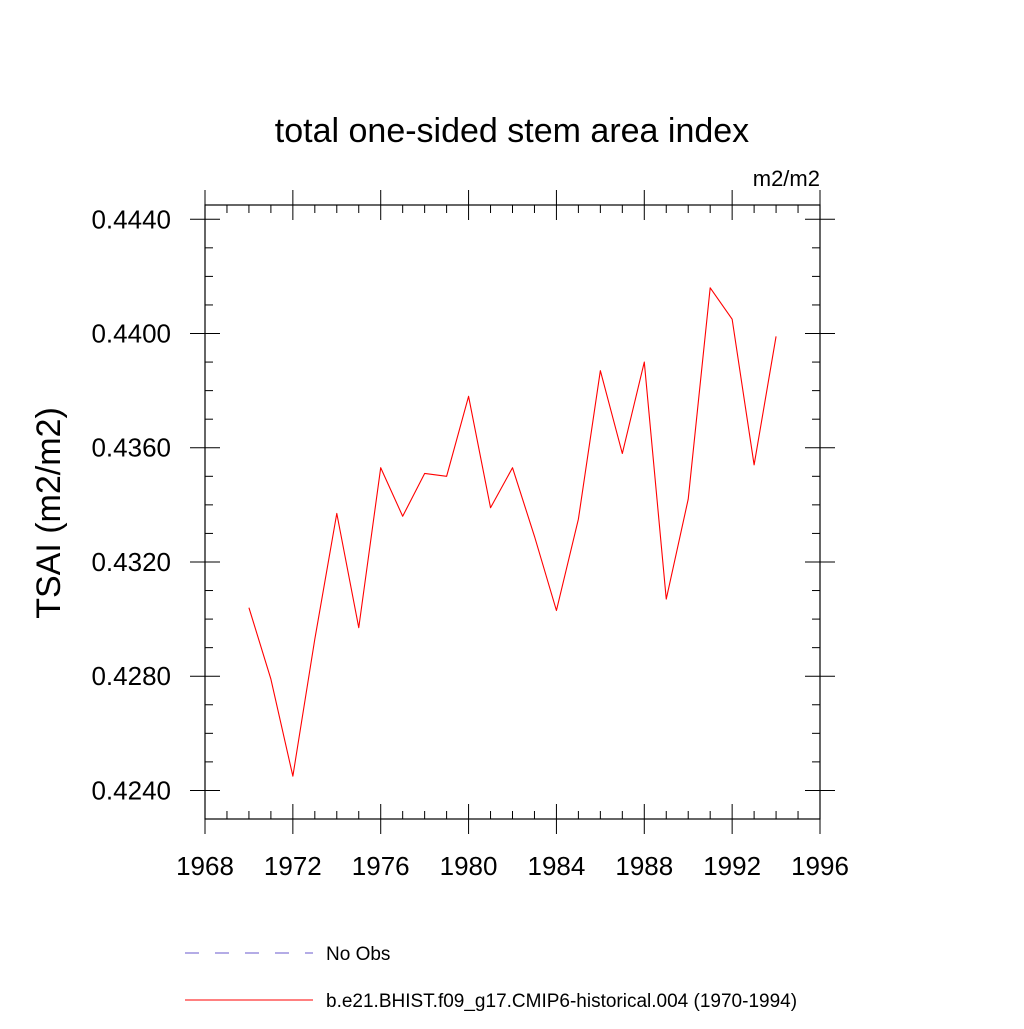 The width and height of the screenshot is (1024, 1029). I want to click on legend-label: No Obs, so click(358, 954).